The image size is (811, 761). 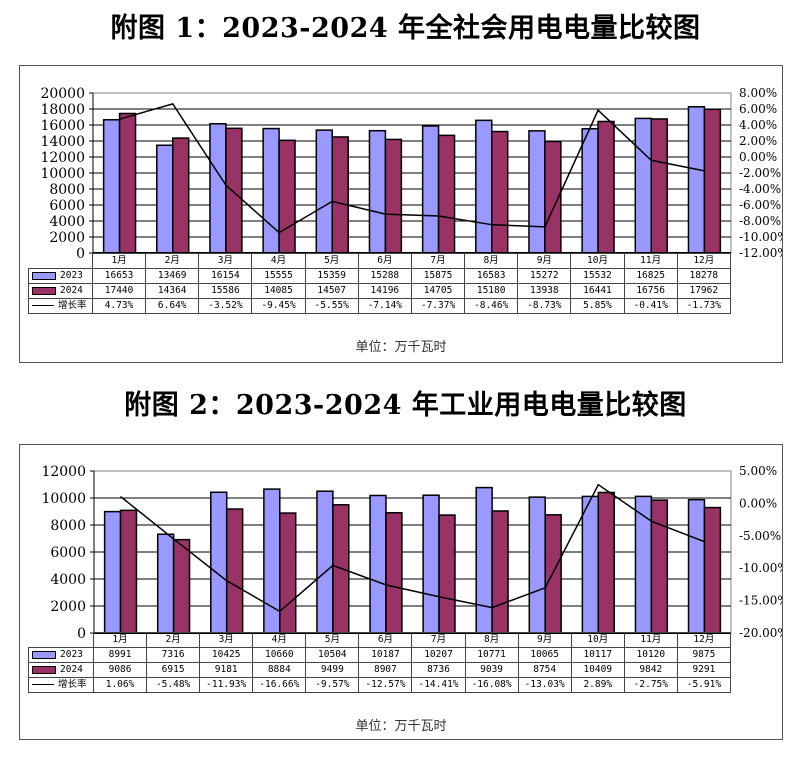 I want to click on table-cell: -16.66%, so click(x=279, y=685).